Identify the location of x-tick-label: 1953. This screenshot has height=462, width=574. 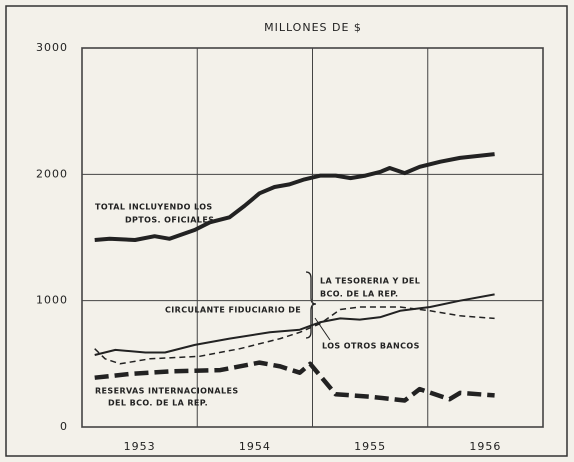
(140, 446).